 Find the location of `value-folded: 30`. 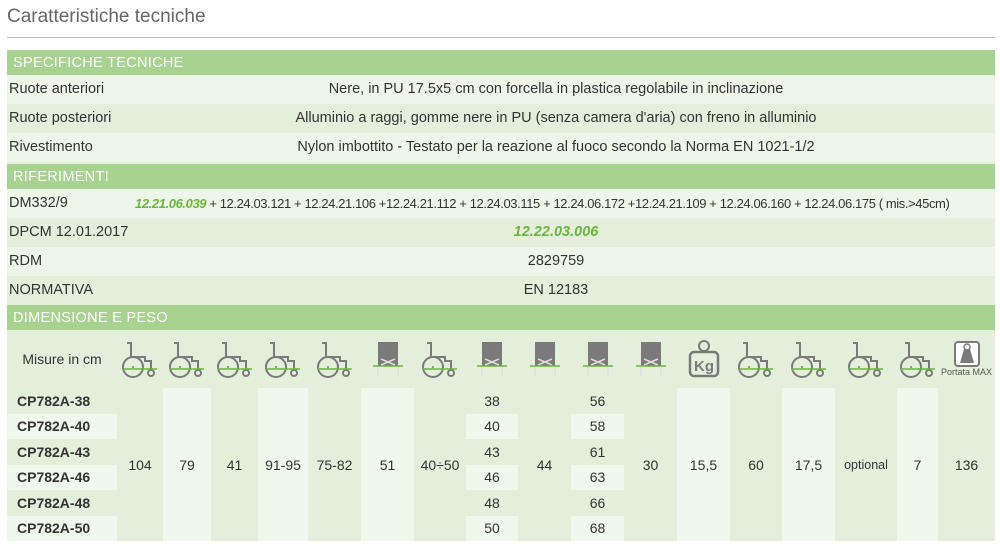

value-folded: 30 is located at coordinates (650, 464).